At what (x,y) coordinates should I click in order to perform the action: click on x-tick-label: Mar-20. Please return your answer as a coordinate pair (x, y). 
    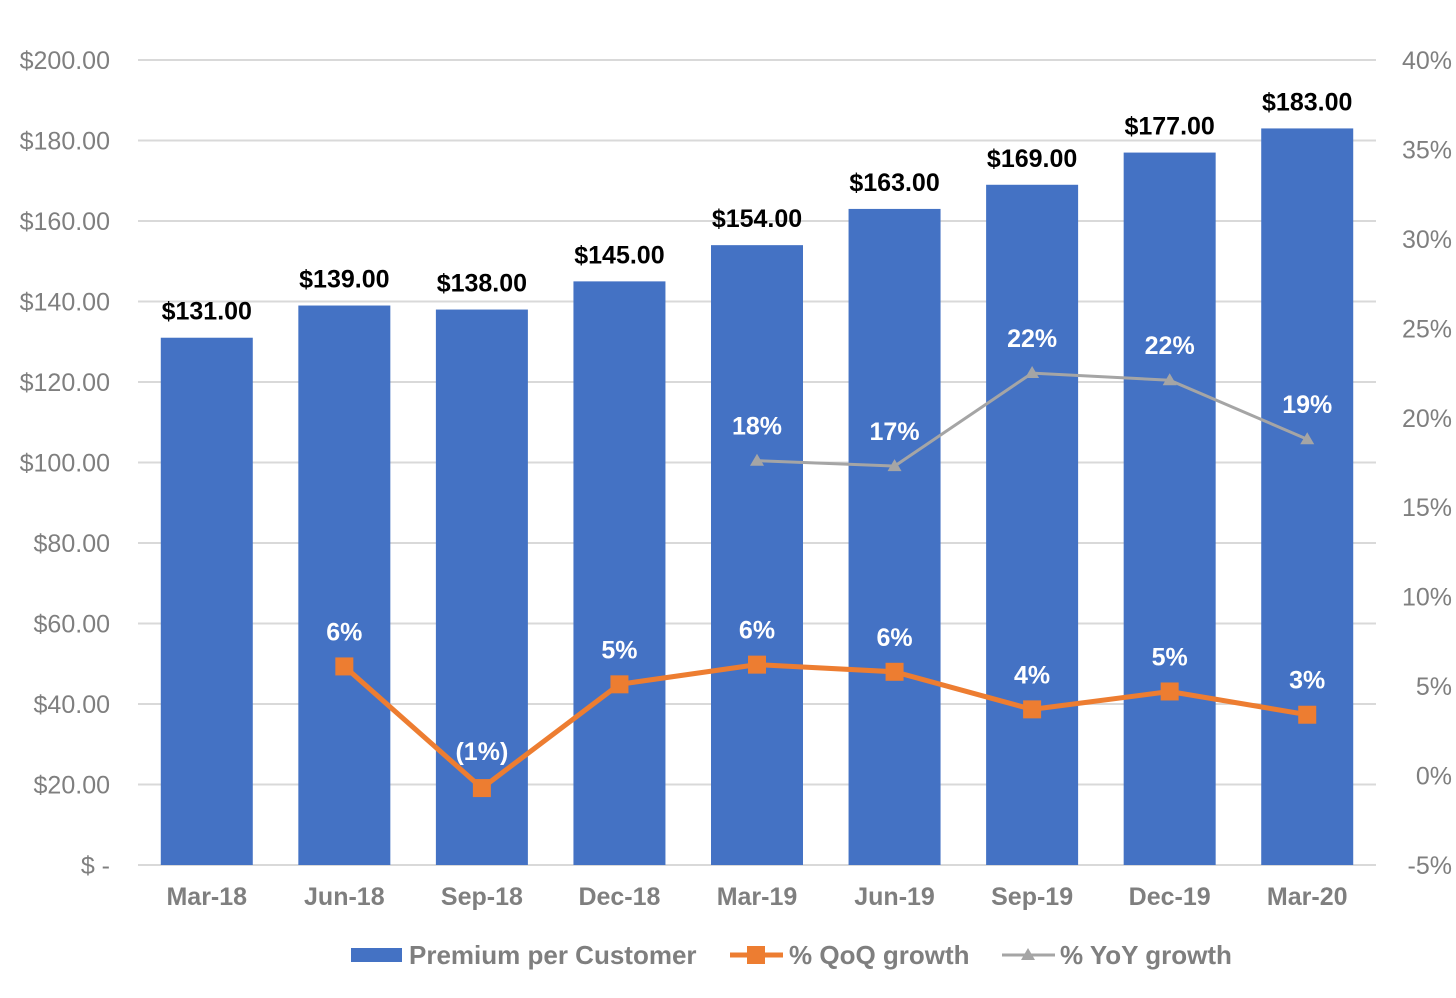
    Looking at the image, I should click on (1307, 897).